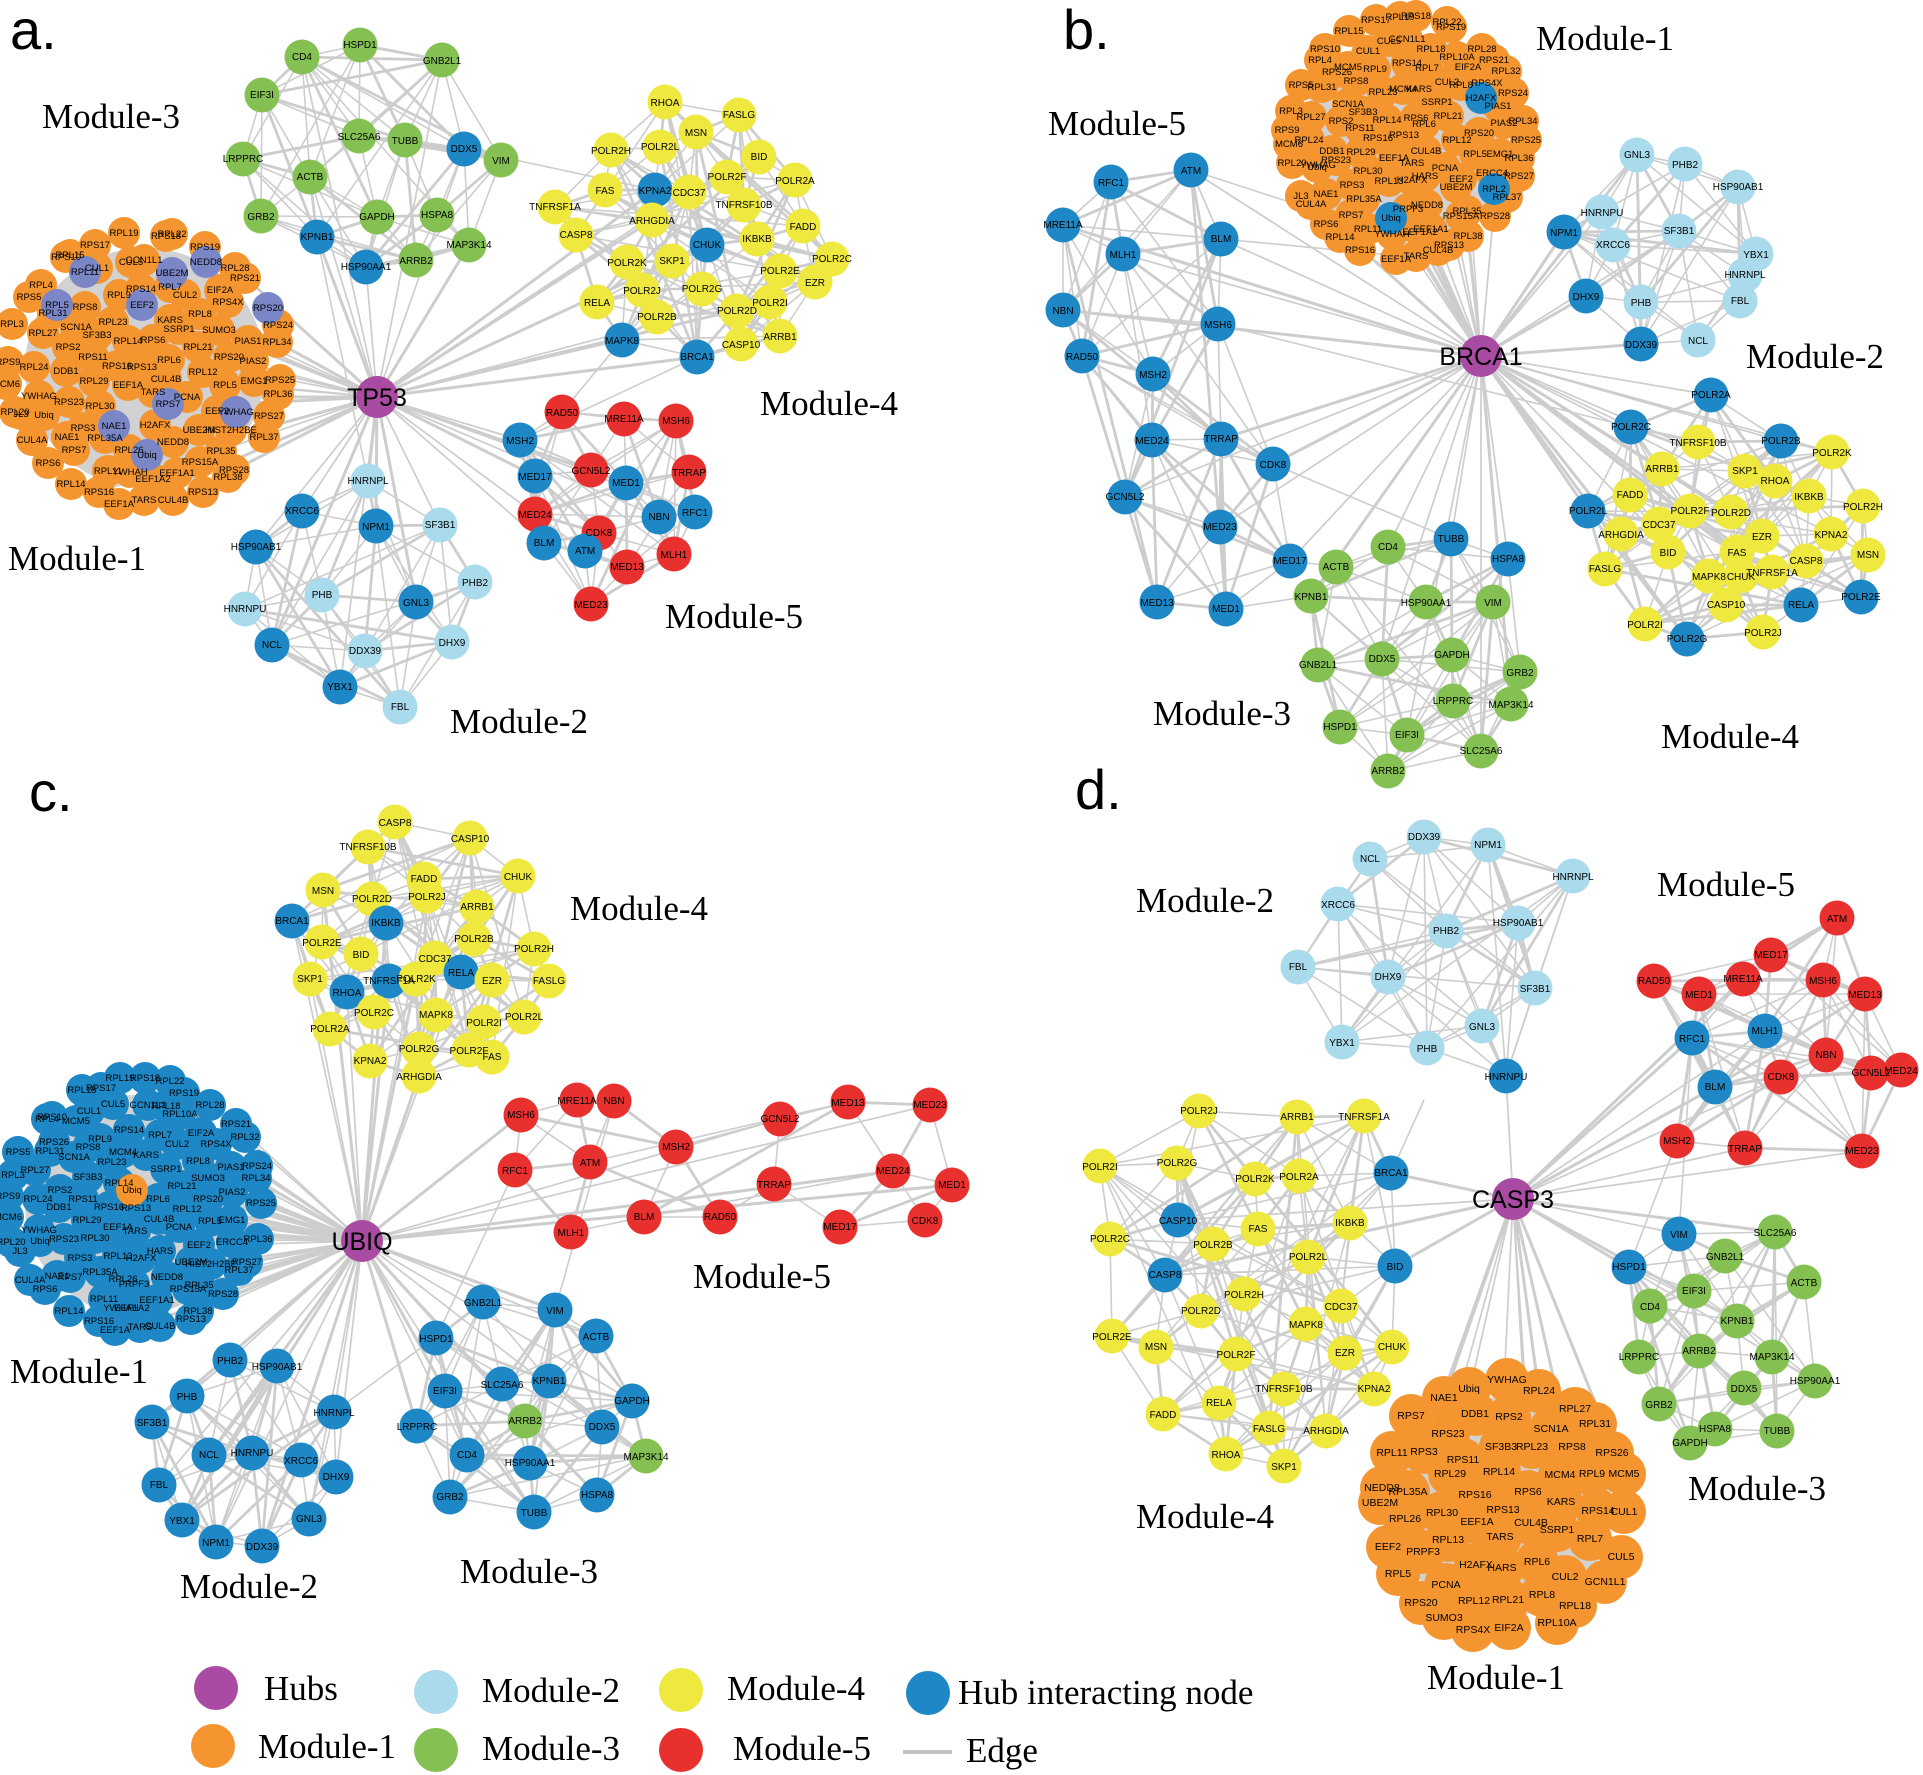 Image resolution: width=1923 pixels, height=1775 pixels. I want to click on svg-text: SLC25A6, so click(1775, 1233).